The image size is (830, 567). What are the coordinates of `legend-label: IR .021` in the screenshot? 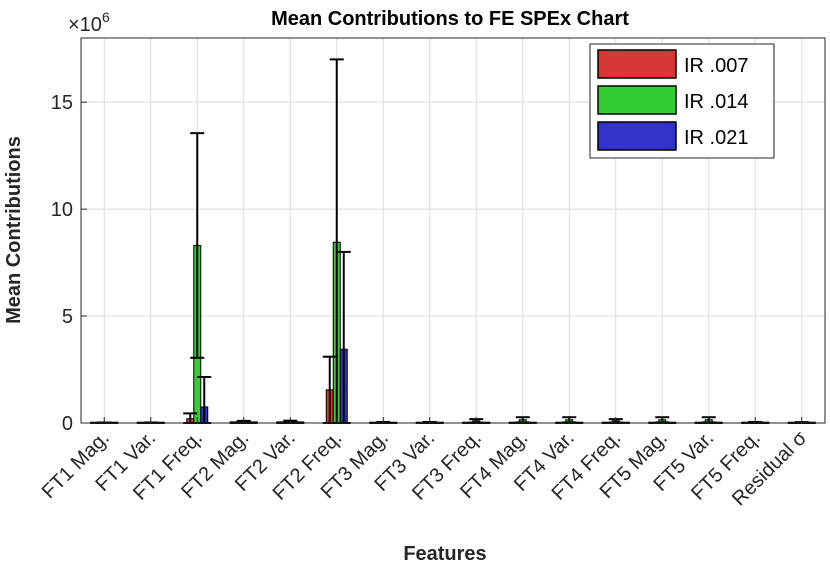 It's located at (716, 138).